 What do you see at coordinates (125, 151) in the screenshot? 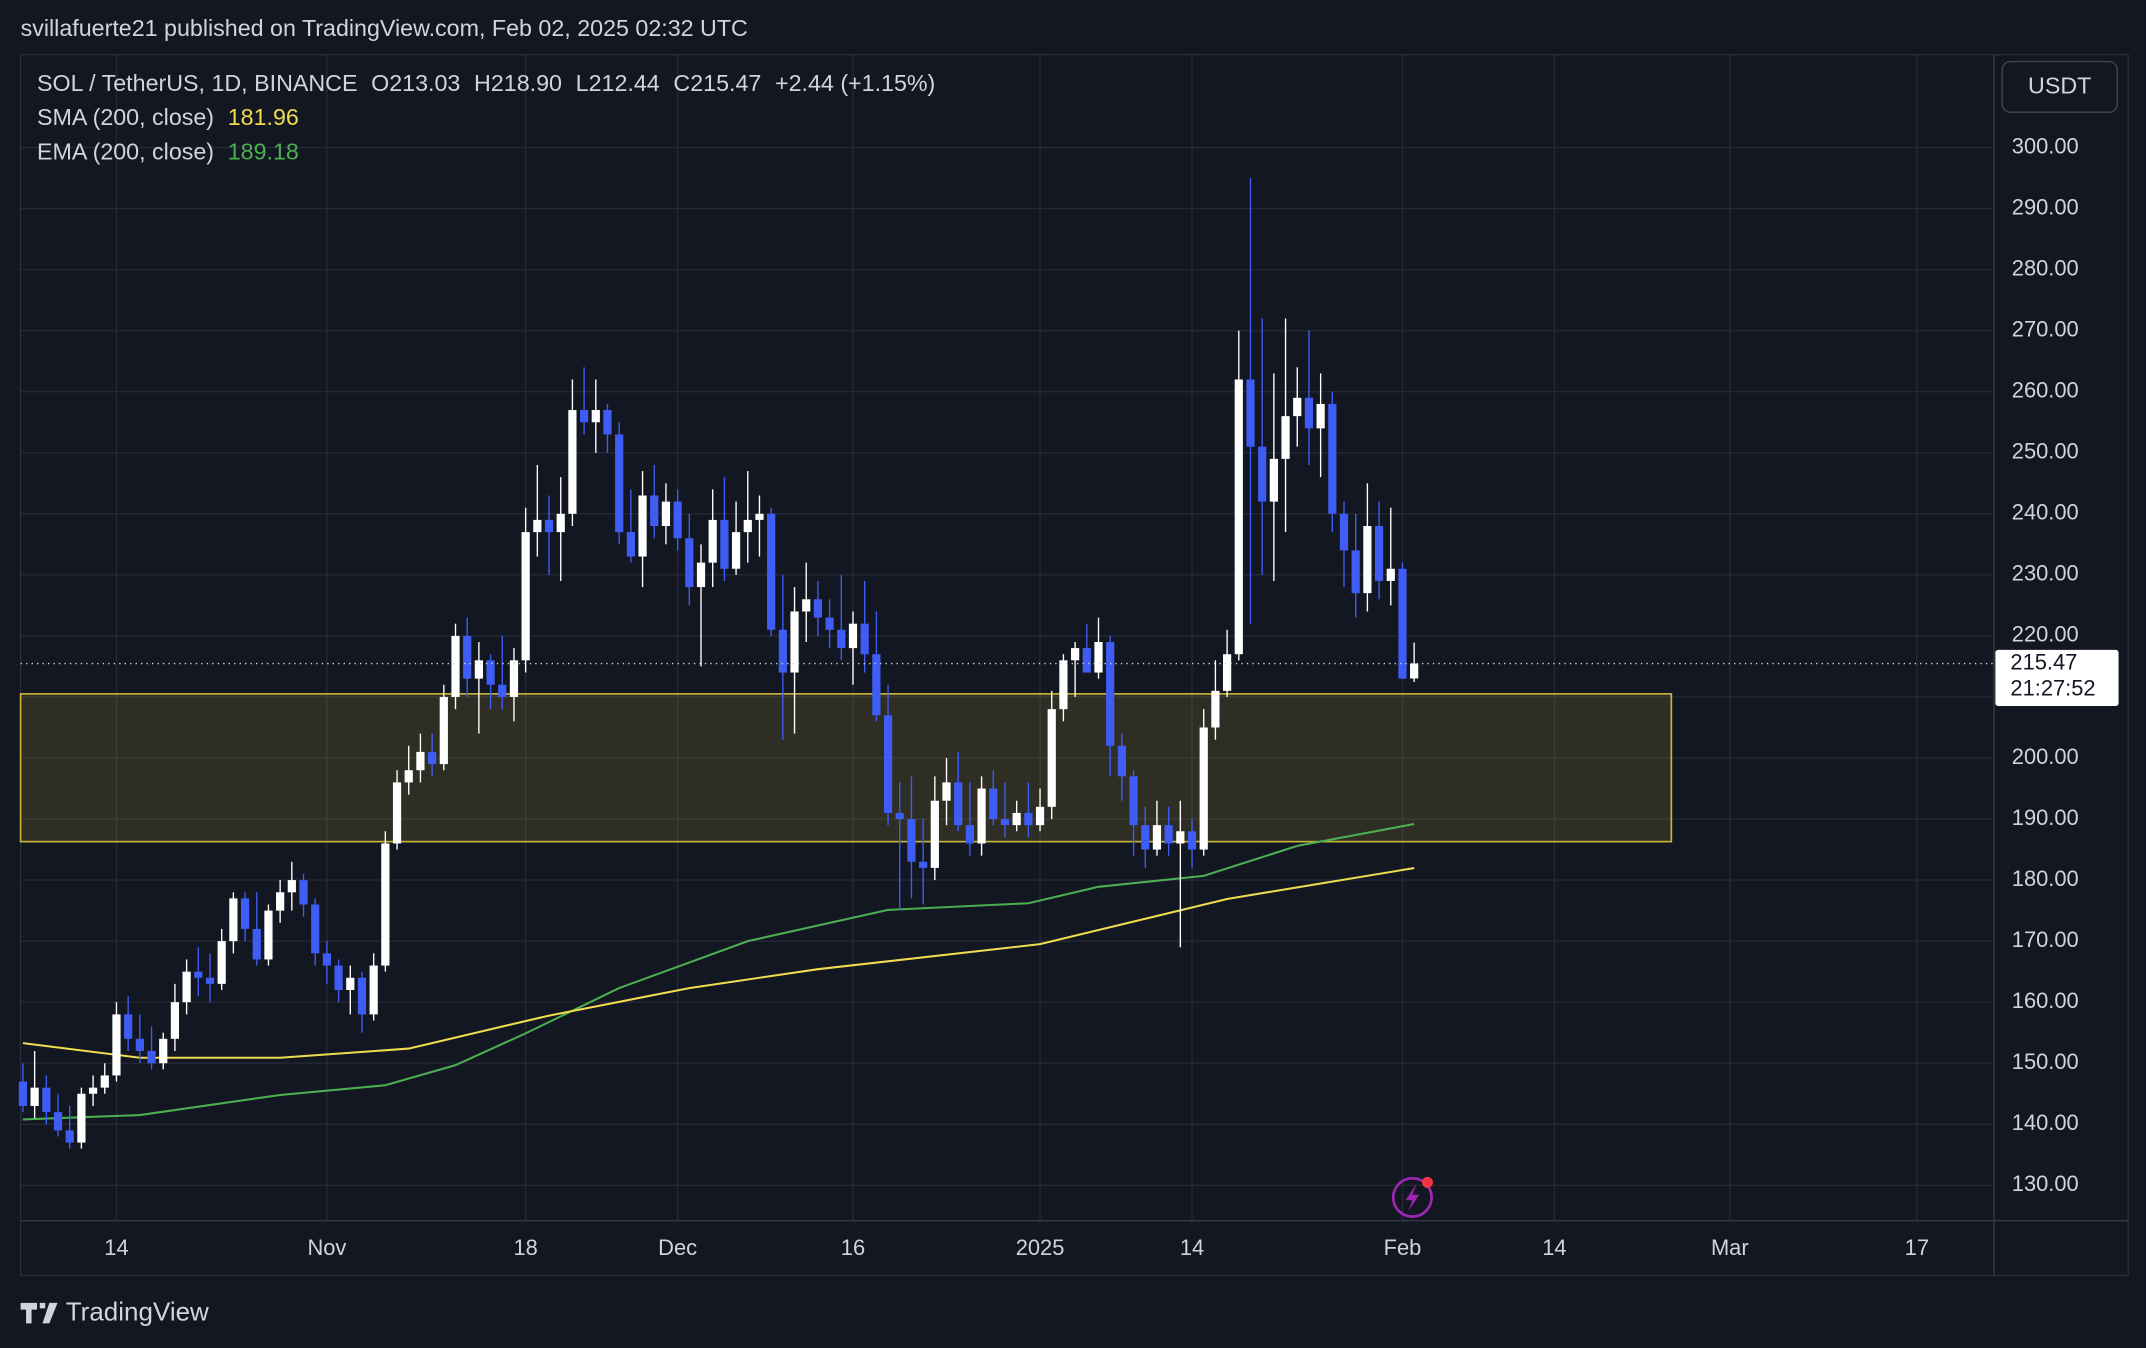
I see `legend-name: EMA (200, close)` at bounding box center [125, 151].